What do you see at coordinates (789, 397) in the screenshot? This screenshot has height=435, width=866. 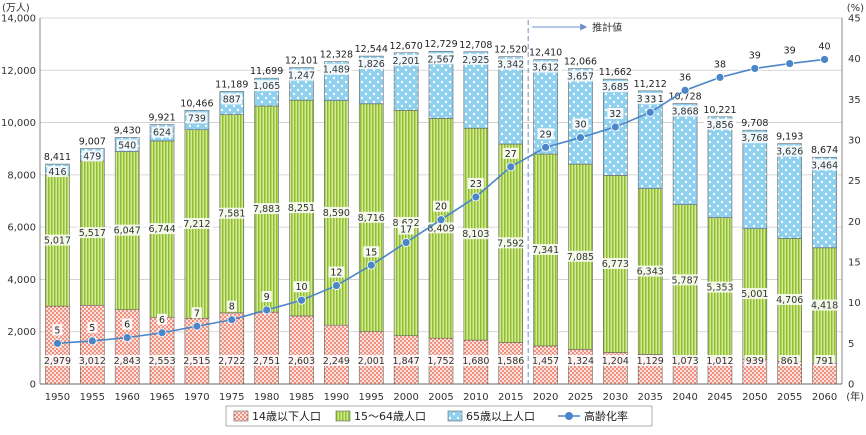 I see `x-tick-label: 2055` at bounding box center [789, 397].